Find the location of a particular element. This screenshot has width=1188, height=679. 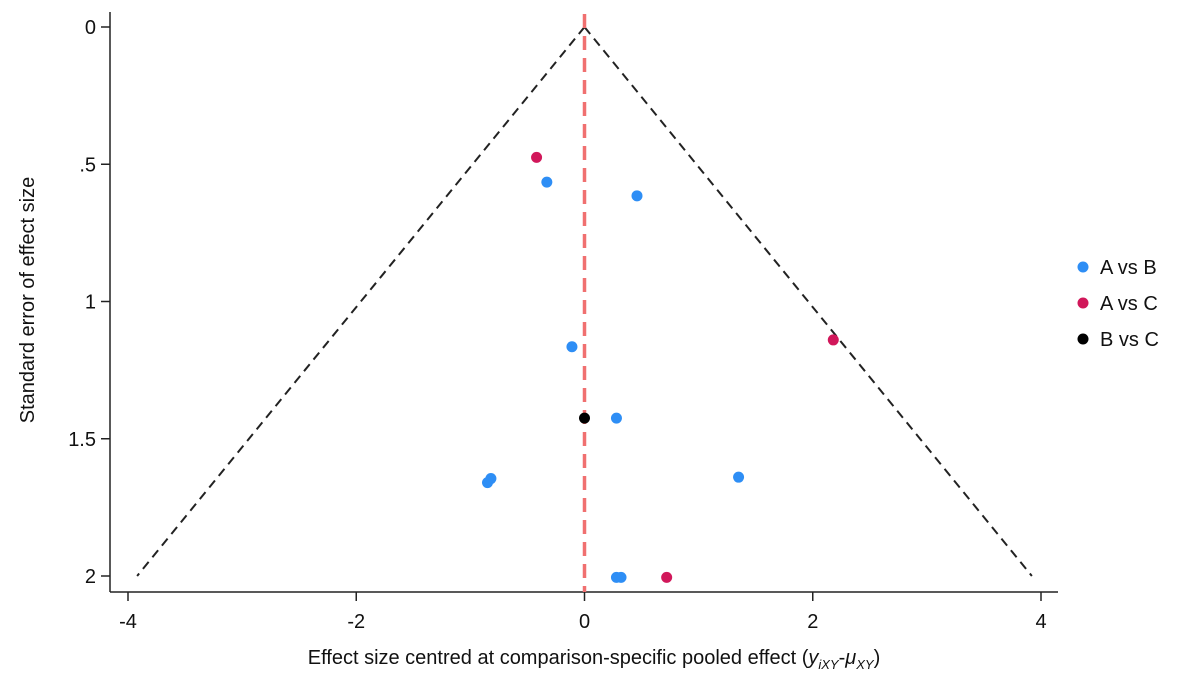

y-tick-label: 1 is located at coordinates (90, 303).